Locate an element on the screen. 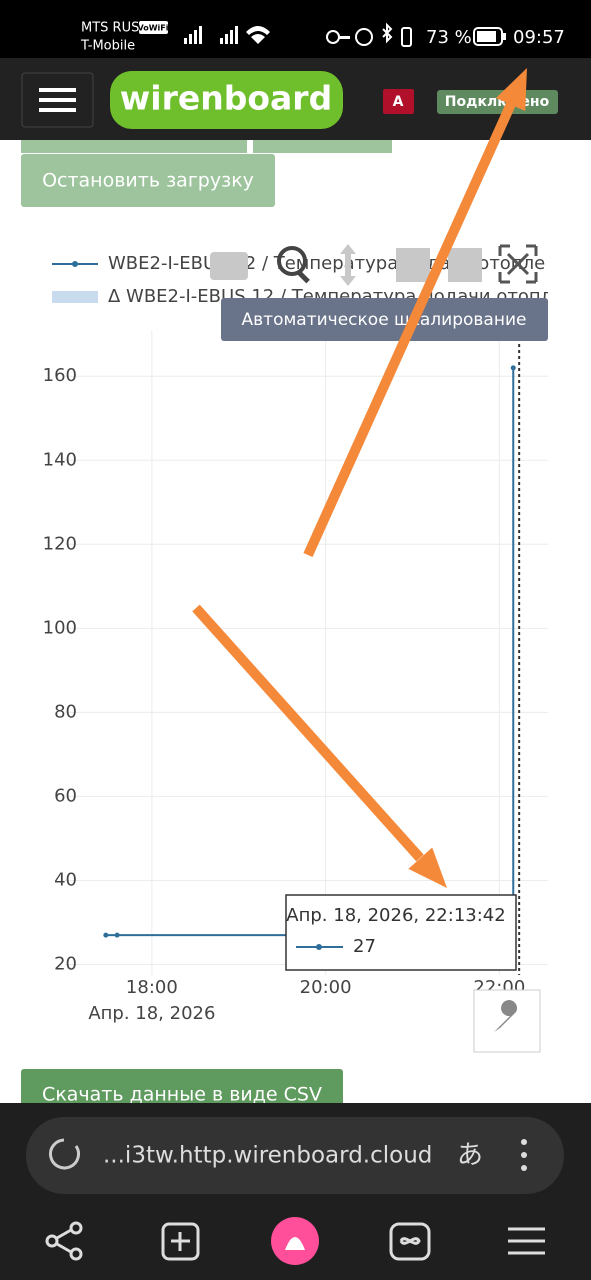  logo: wirenboard is located at coordinates (226, 98).